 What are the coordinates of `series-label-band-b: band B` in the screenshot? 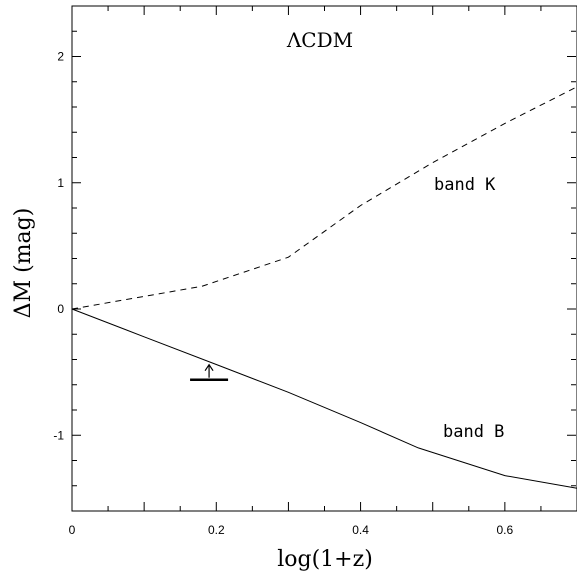 It's located at (473, 432).